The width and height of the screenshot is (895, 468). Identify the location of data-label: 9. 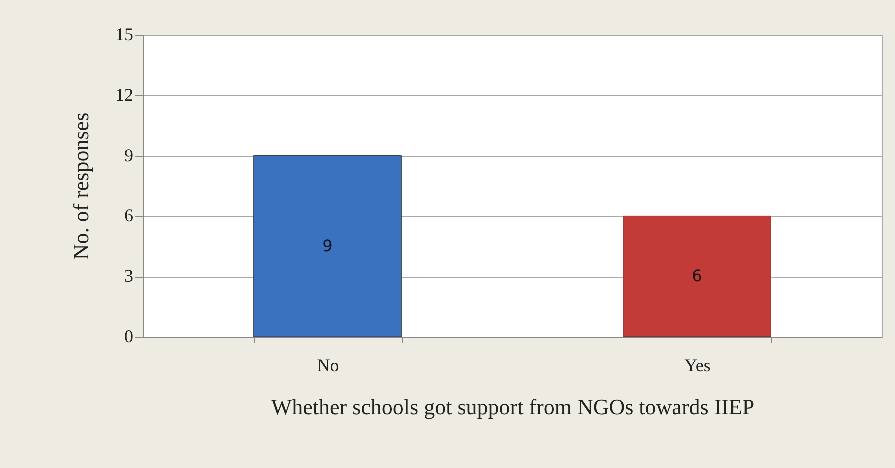
(327, 246).